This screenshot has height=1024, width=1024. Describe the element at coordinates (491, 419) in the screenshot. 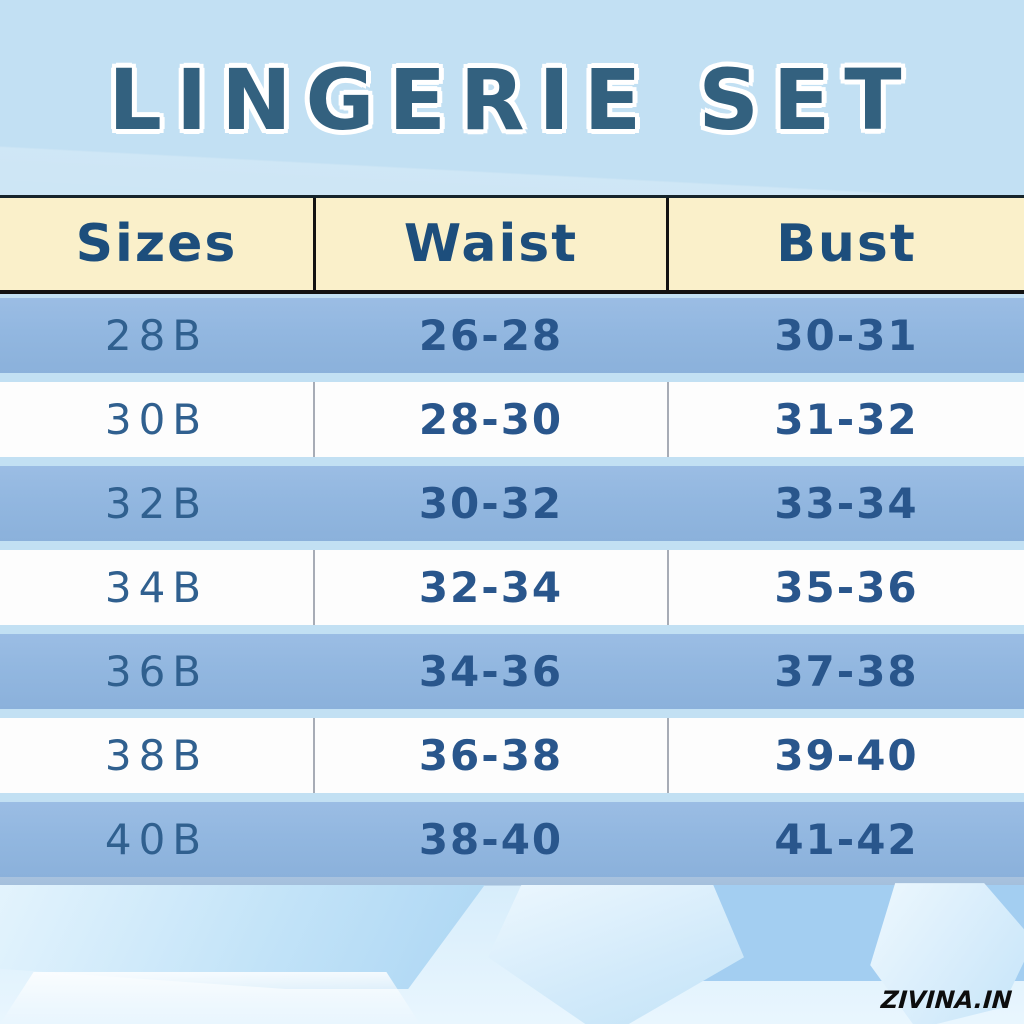

I see `waist-cell: 28-30` at that location.